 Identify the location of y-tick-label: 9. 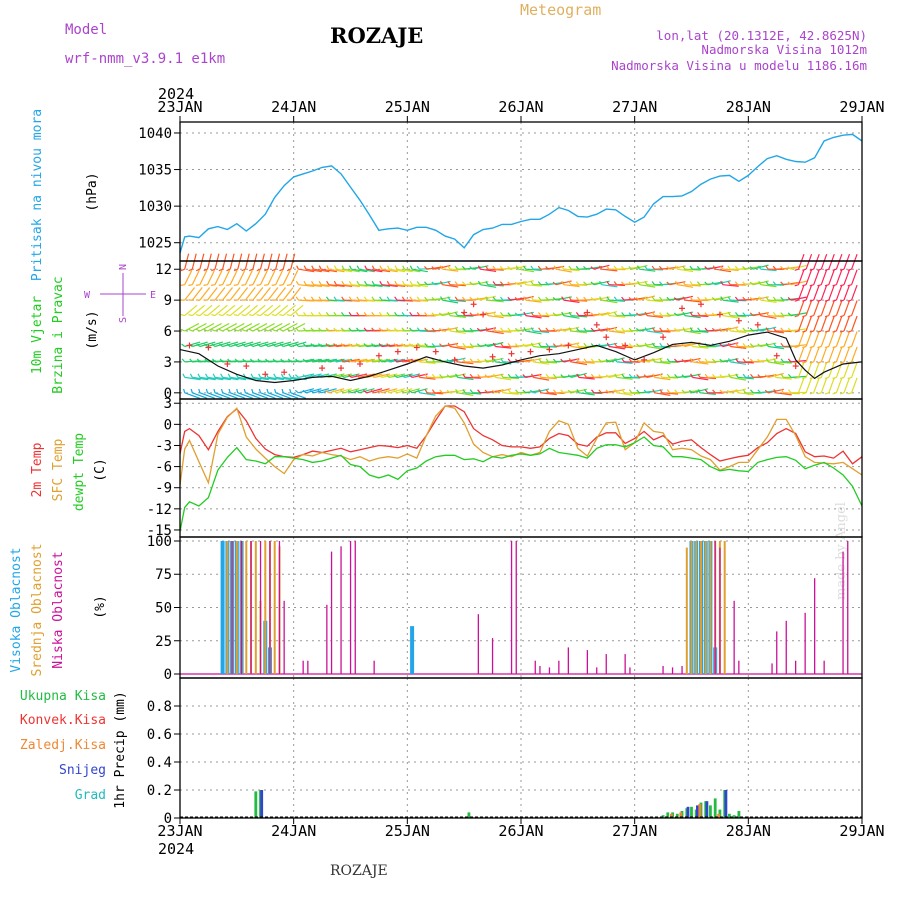
(168, 301).